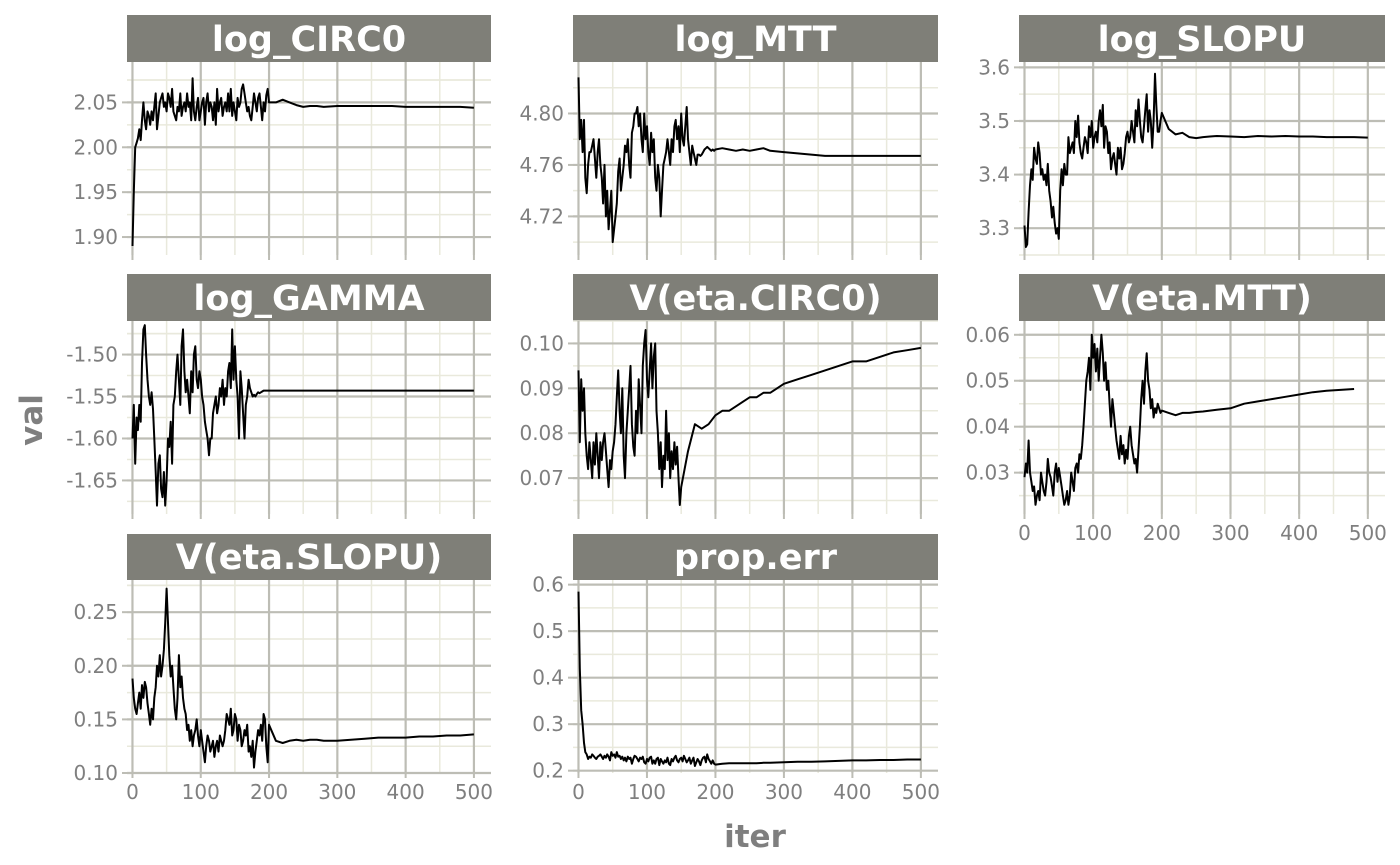 The image size is (1400, 865). Describe the element at coordinates (95, 192) in the screenshot. I see `y-tick-label: 1.95` at that location.